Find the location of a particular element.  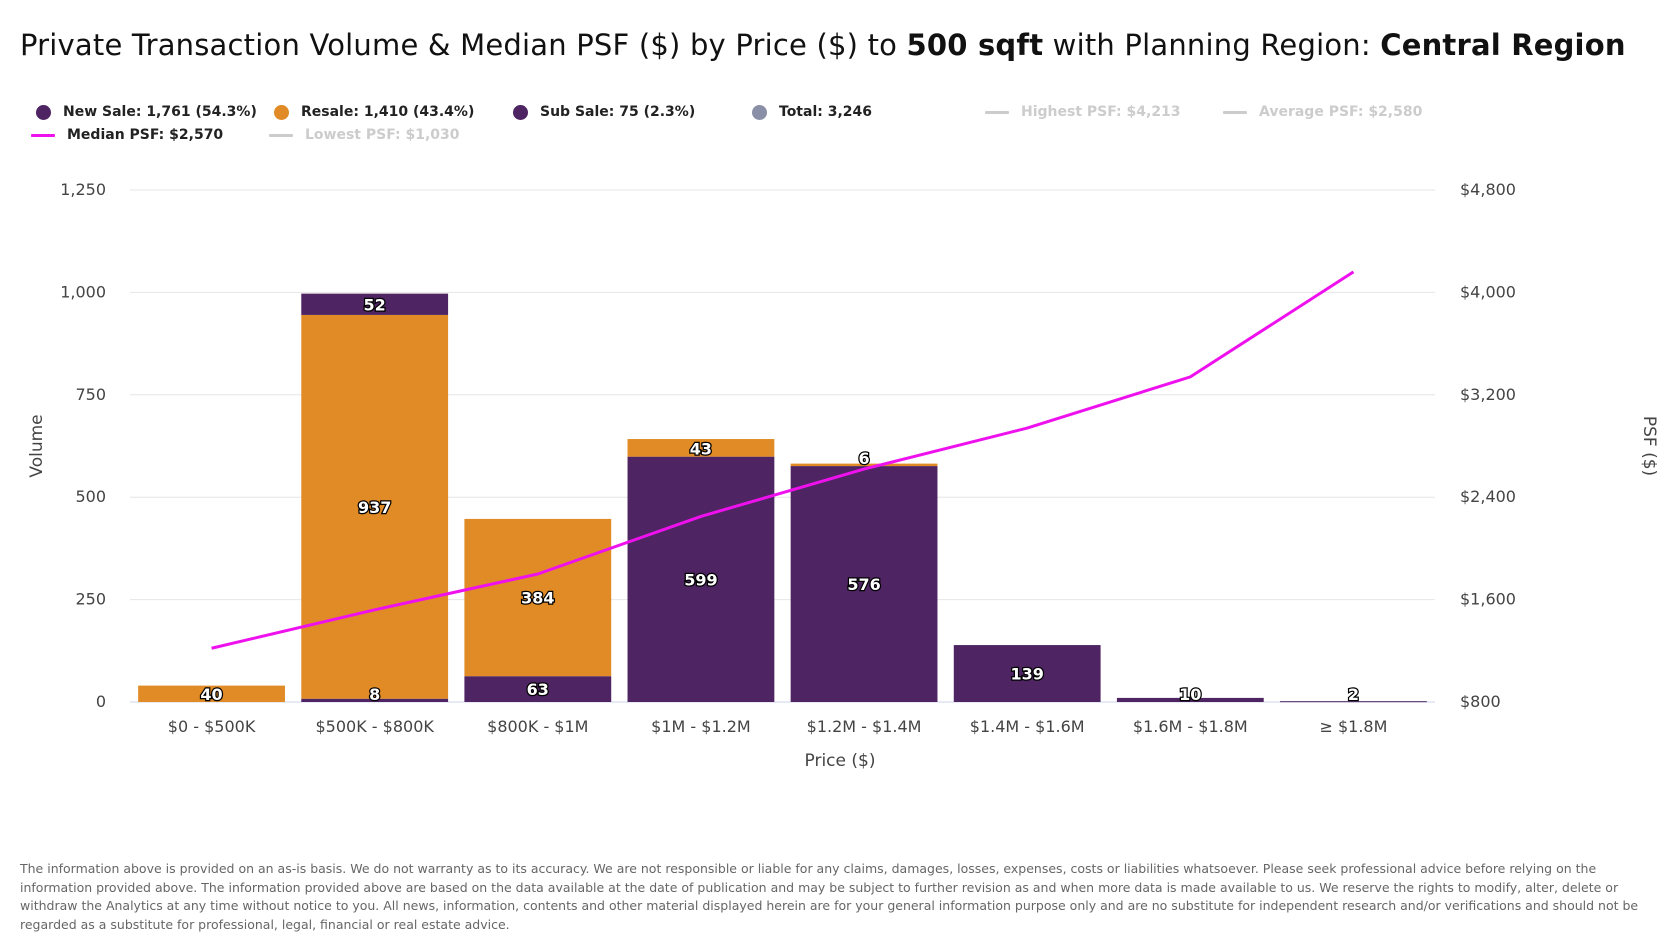

data-label: 8 is located at coordinates (374, 694).